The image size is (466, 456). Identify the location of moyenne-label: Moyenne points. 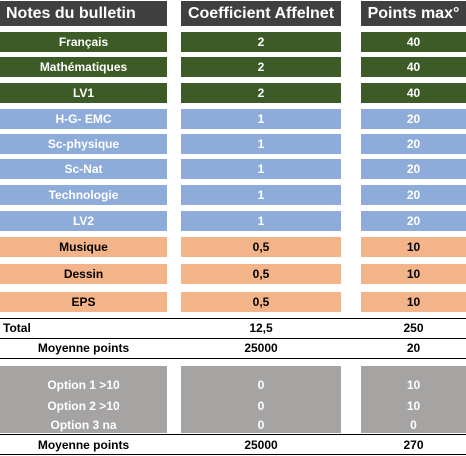
(83, 348).